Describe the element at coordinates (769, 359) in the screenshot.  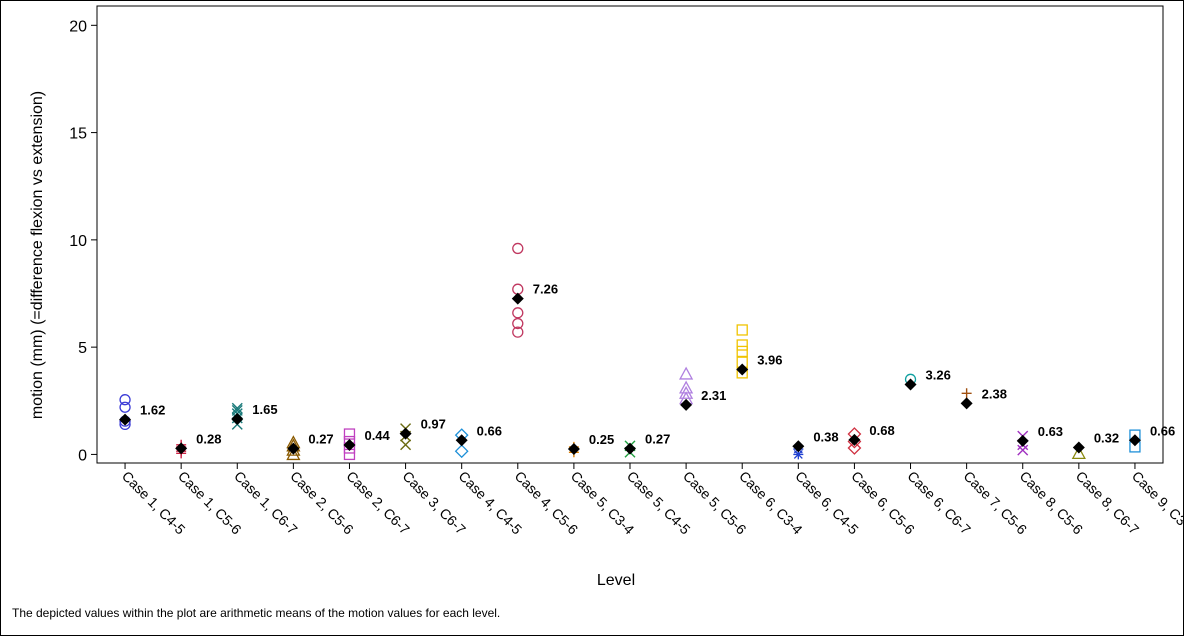
I see `mean-label: 3.96` at that location.